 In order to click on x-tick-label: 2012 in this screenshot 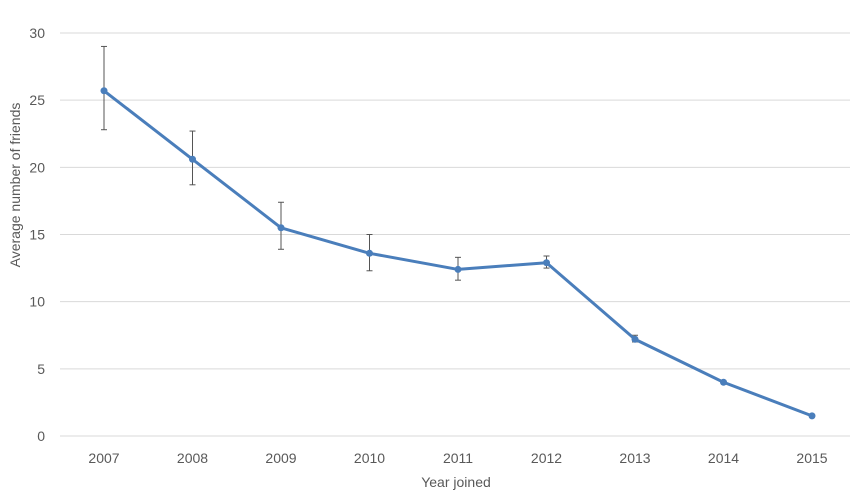, I will do `click(546, 458)`.